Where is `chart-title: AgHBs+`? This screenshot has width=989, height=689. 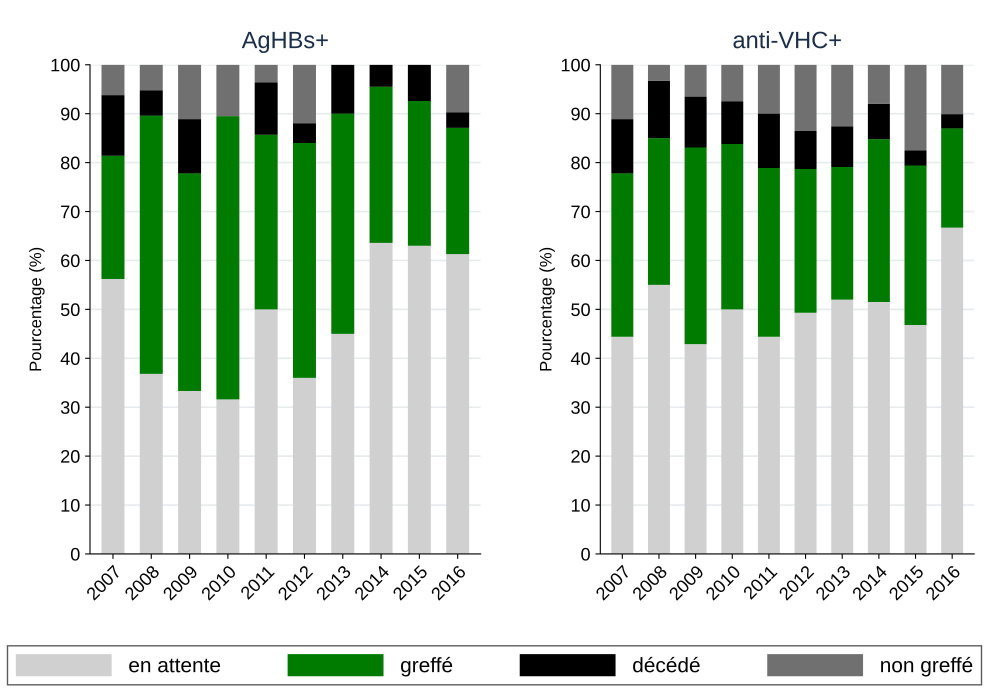
chart-title: AgHBs+ is located at coordinates (285, 42).